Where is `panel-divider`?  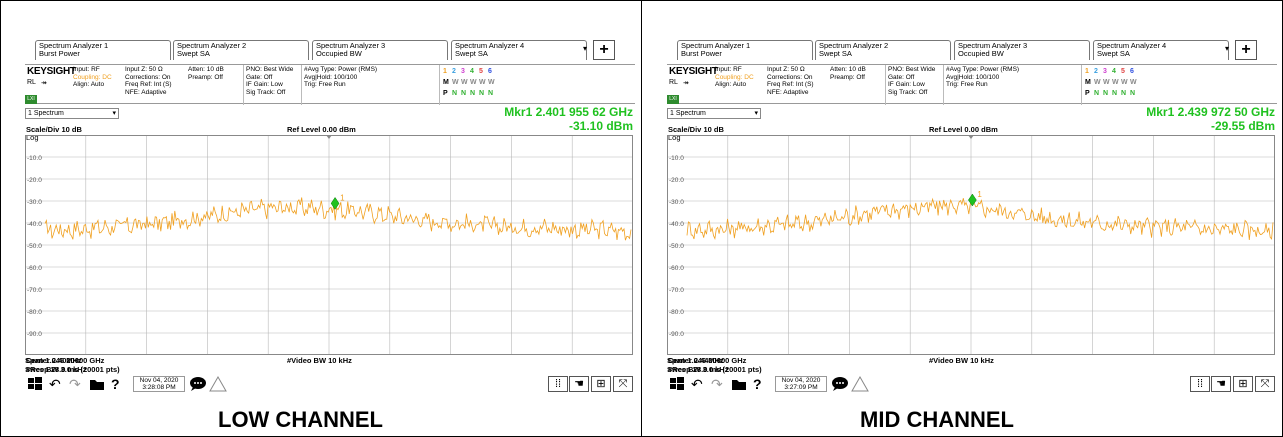
panel-divider is located at coordinates (641, 218).